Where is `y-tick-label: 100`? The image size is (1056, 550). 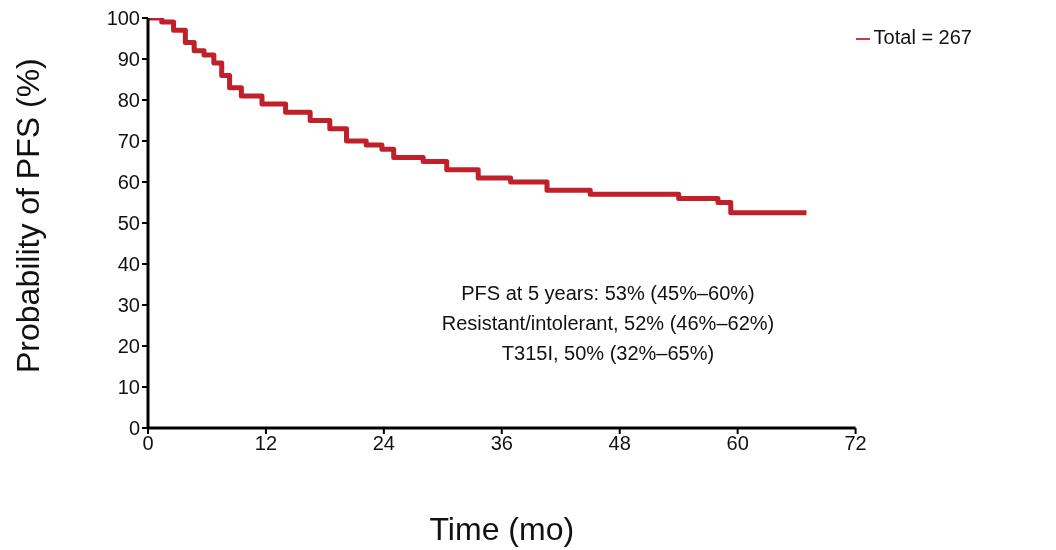
y-tick-label: 100 is located at coordinates (123, 18).